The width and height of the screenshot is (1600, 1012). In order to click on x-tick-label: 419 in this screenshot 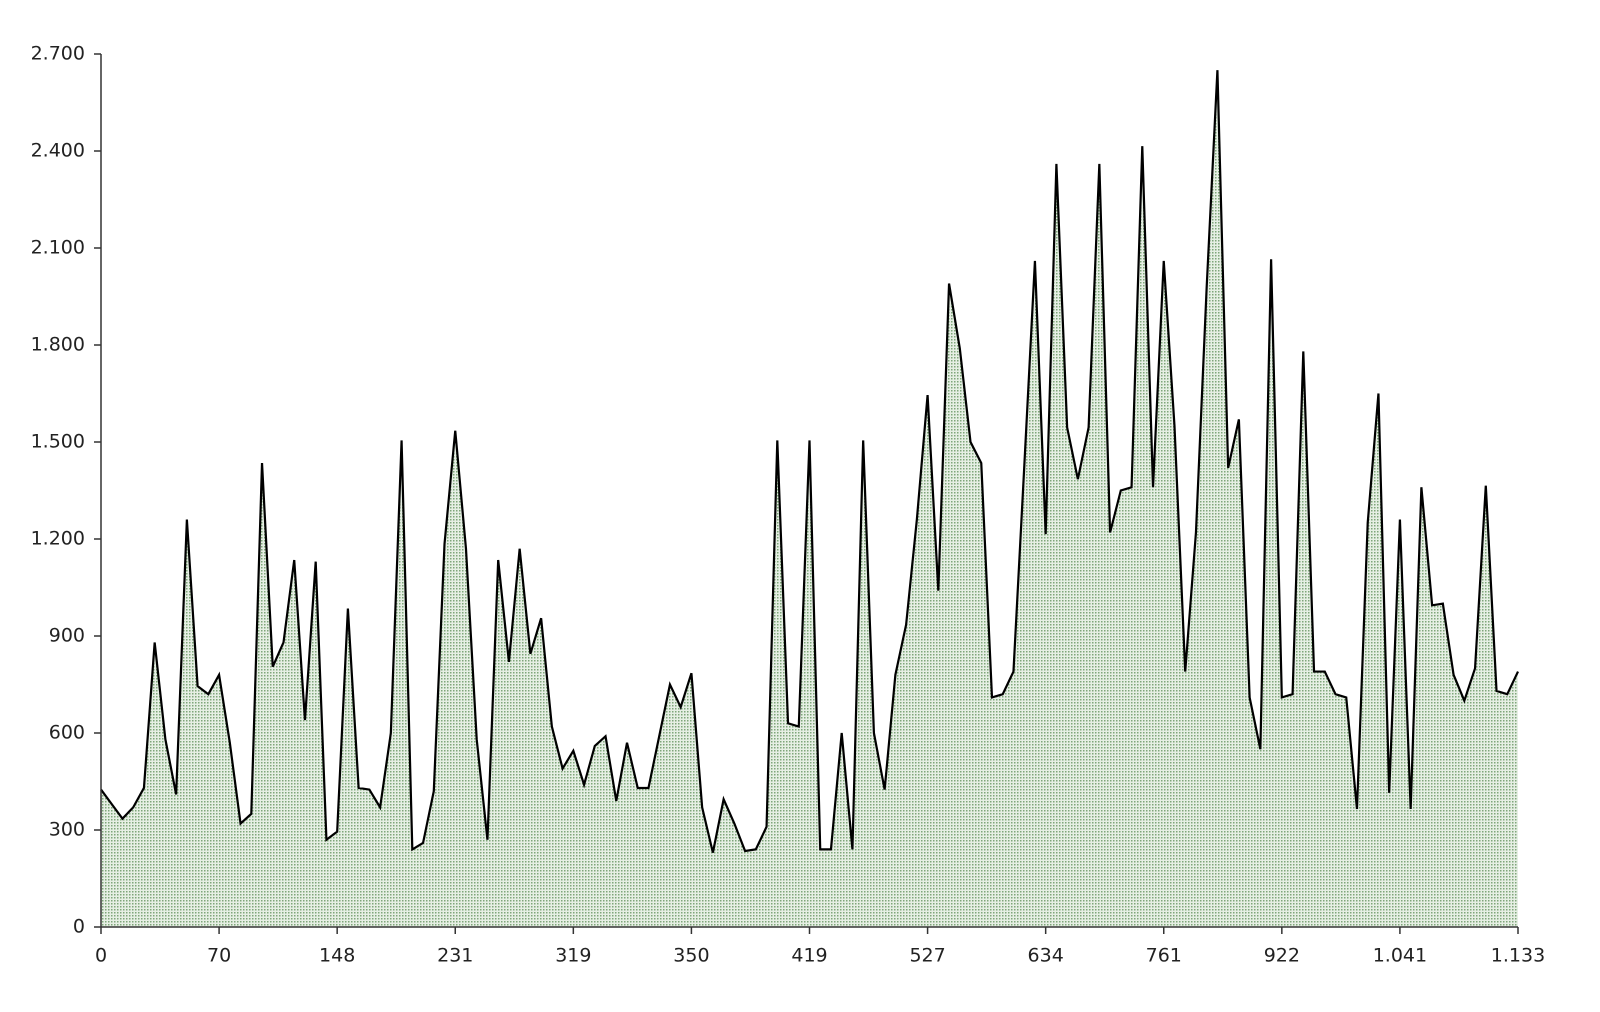, I will do `click(809, 956)`.